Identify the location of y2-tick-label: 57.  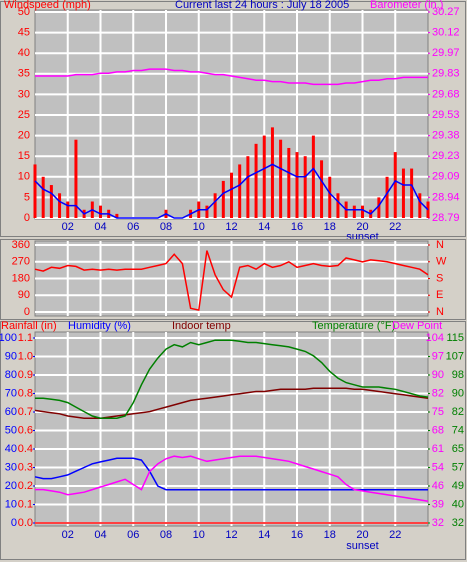
(458, 467).